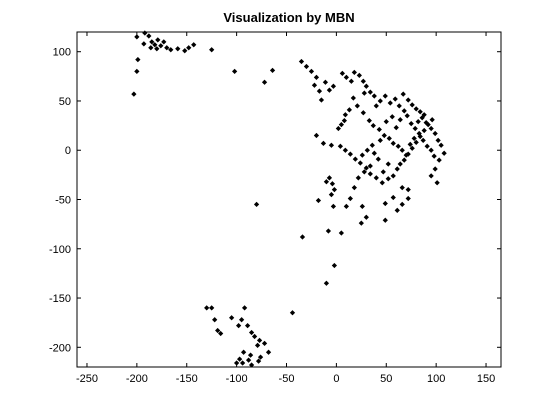 The height and width of the screenshot is (413, 560). Describe the element at coordinates (62, 53) in the screenshot. I see `y-tick-label: 100` at that location.